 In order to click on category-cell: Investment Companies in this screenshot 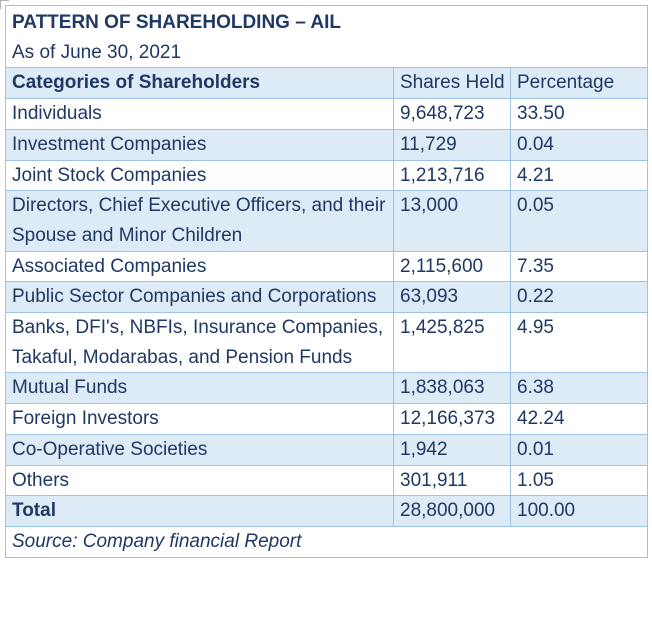, I will do `click(199, 144)`.